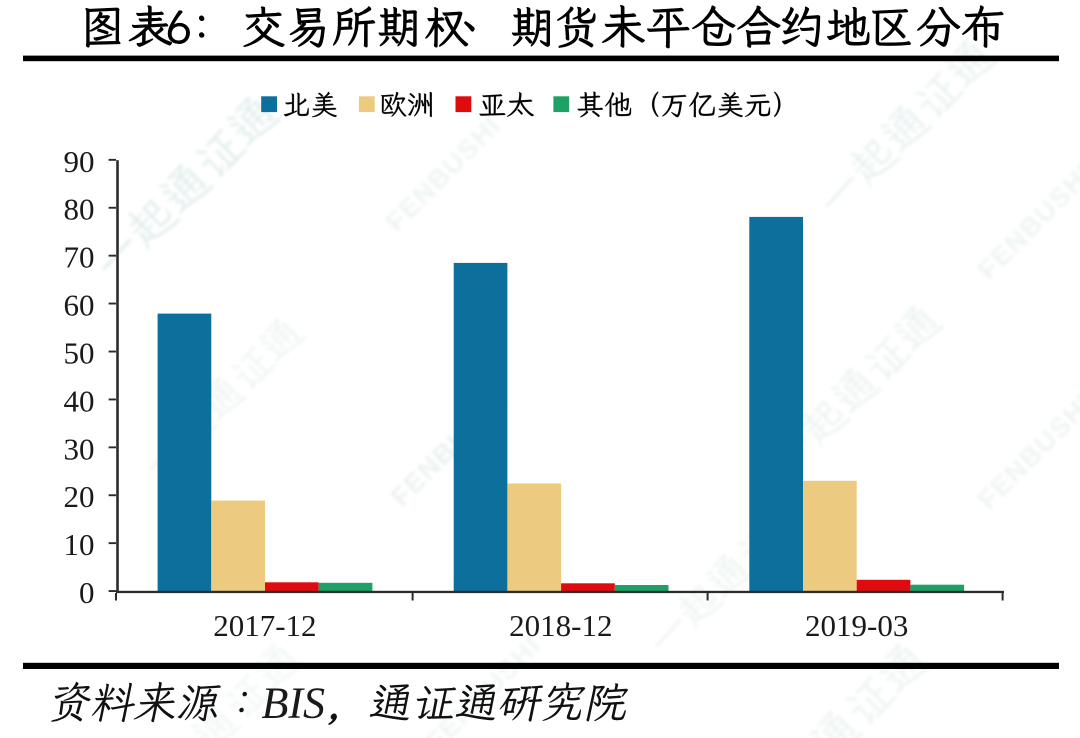  What do you see at coordinates (79, 305) in the screenshot?
I see `svg-text: 60` at bounding box center [79, 305].